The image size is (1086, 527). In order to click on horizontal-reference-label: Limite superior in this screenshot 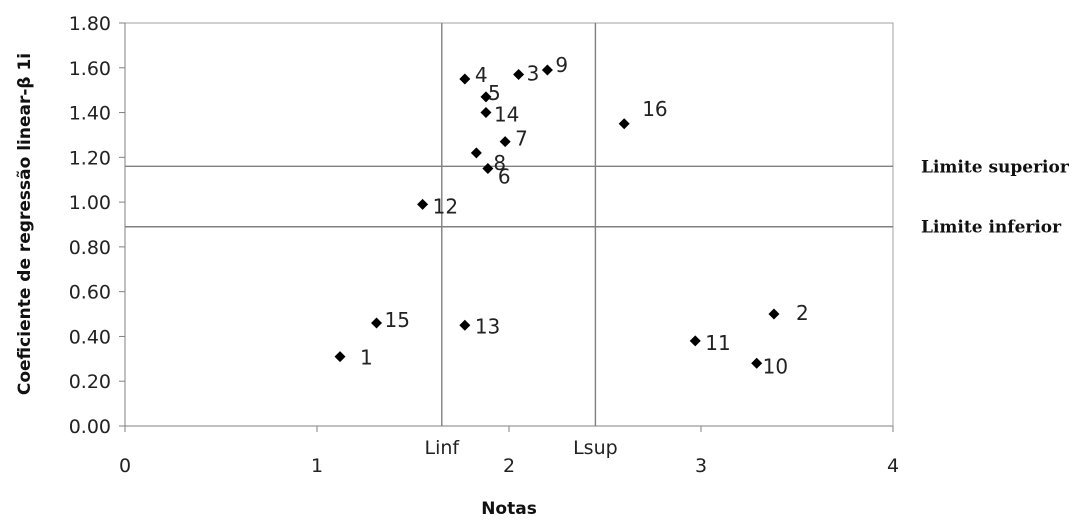, I will do `click(995, 167)`.